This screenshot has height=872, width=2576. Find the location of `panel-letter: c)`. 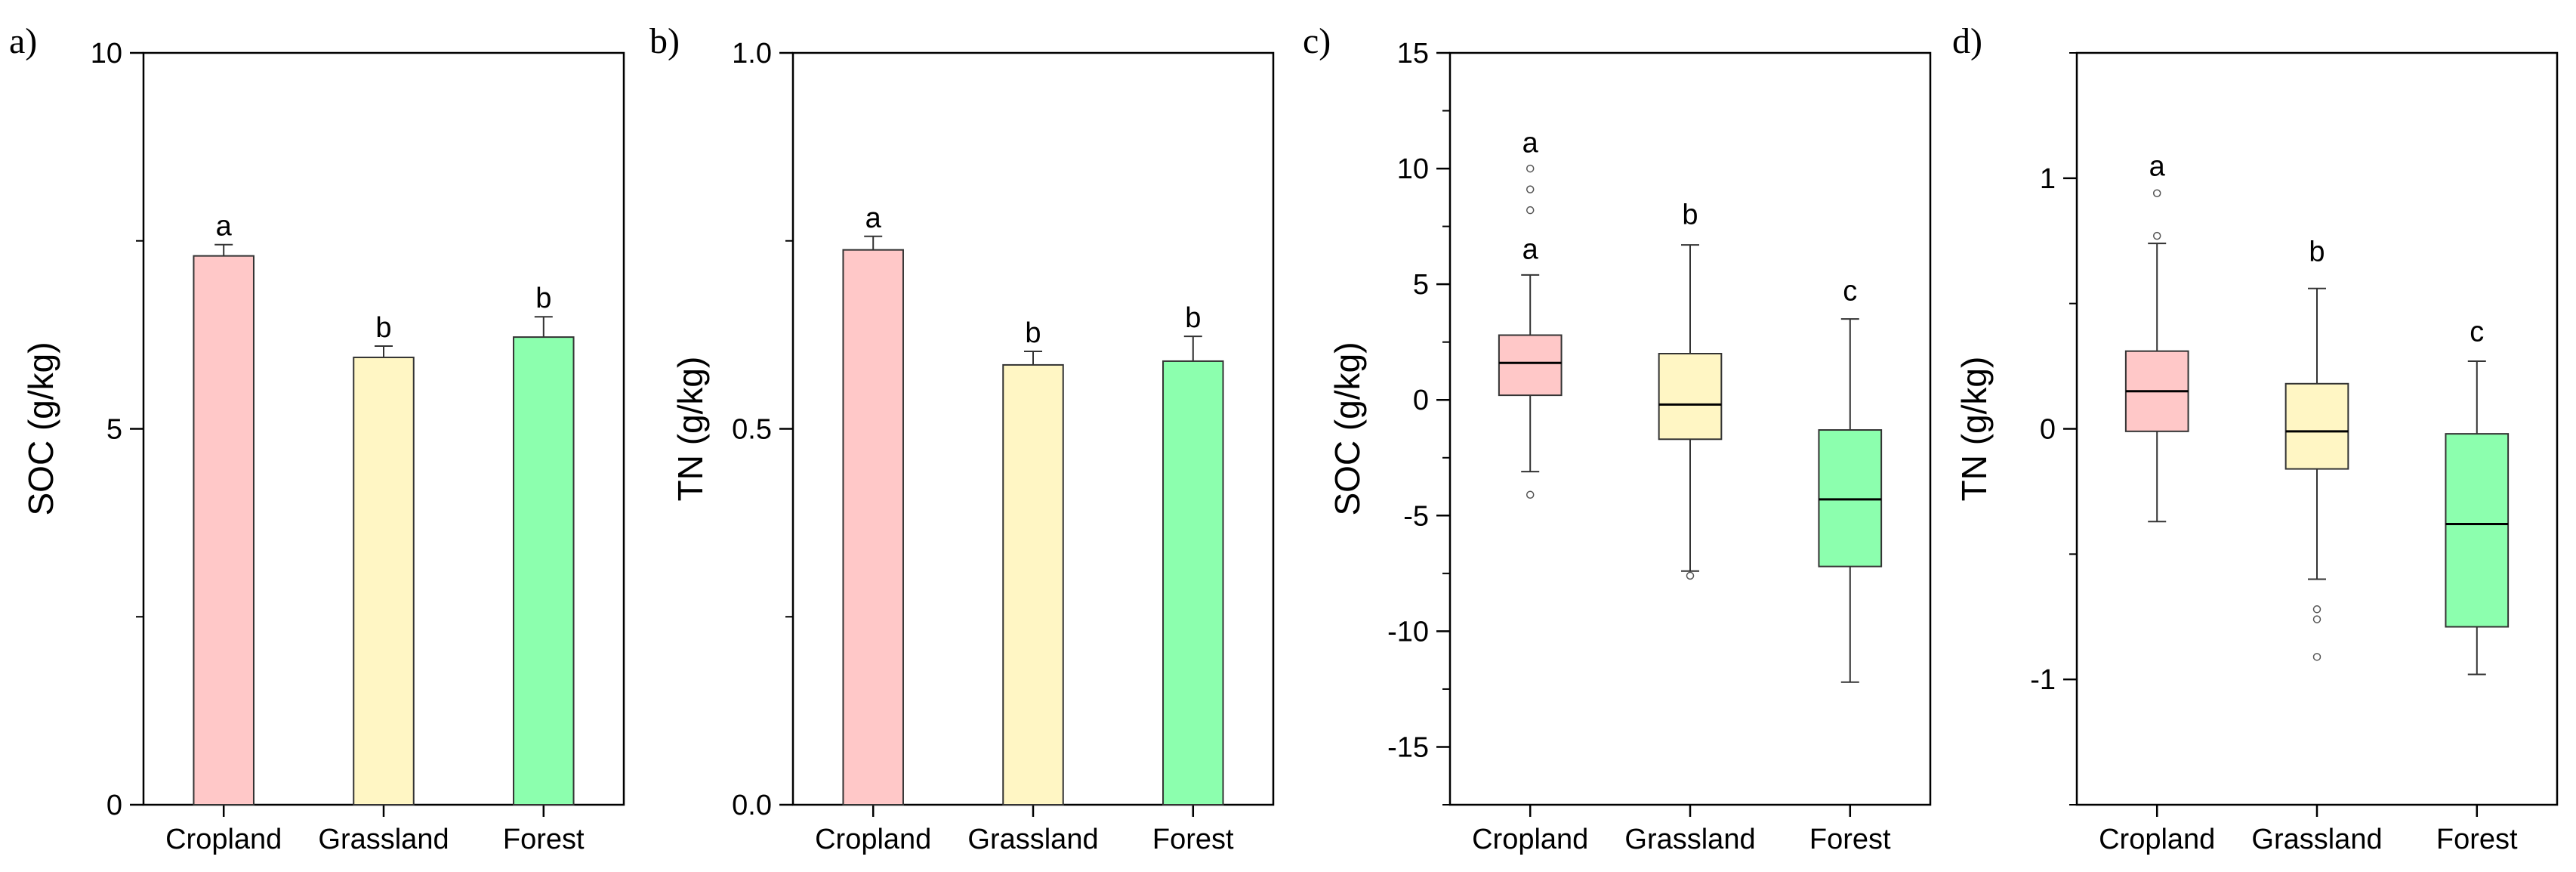

panel-letter: c) is located at coordinates (1317, 41).